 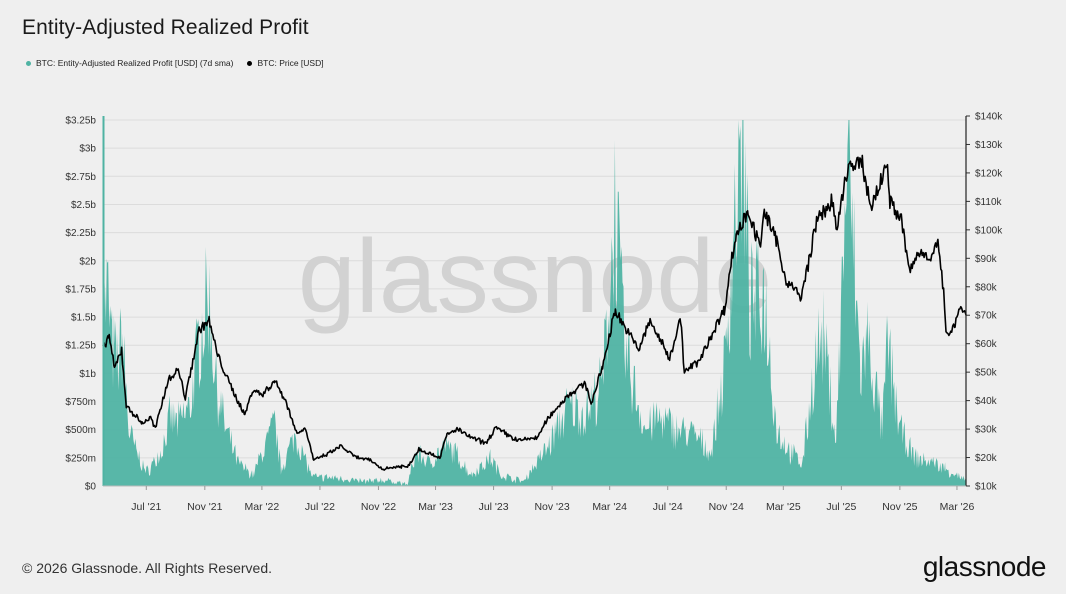 I want to click on left-axis-tick-label: $1.25b, so click(x=80, y=346).